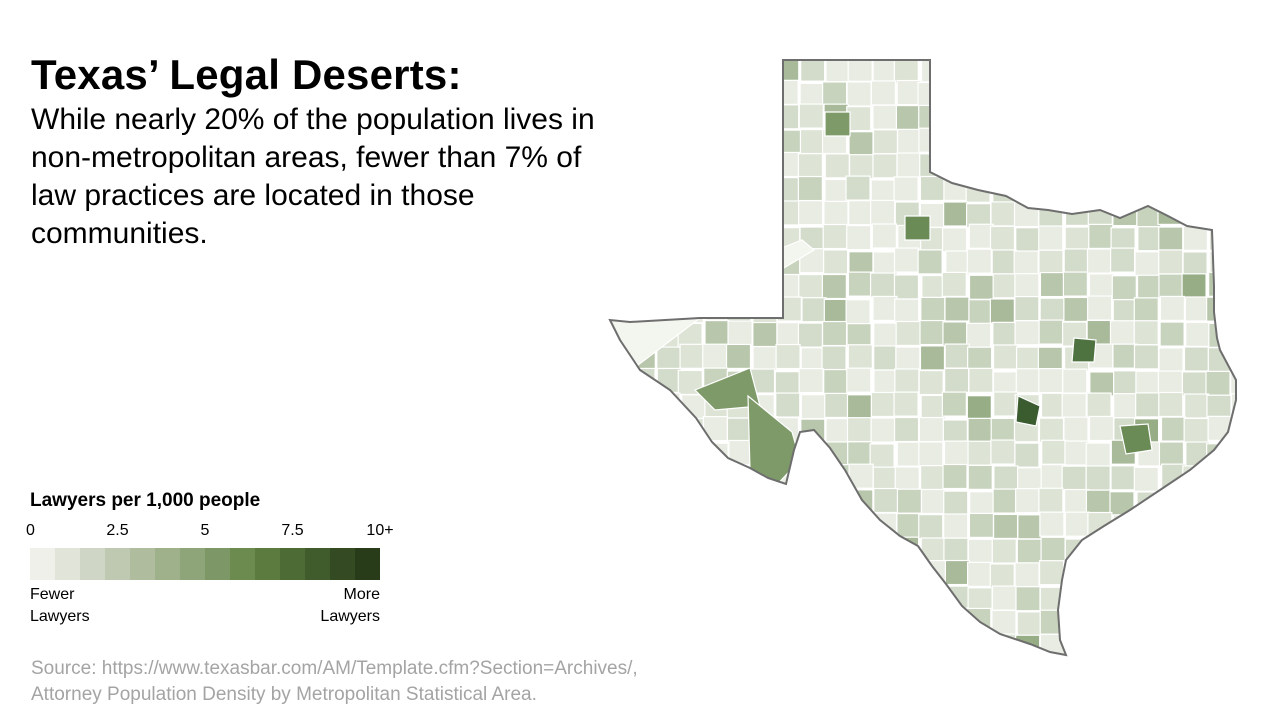 Image resolution: width=1280 pixels, height=720 pixels. What do you see at coordinates (60, 605) in the screenshot?
I see `legend-low-label: Fewer Lawyers` at bounding box center [60, 605].